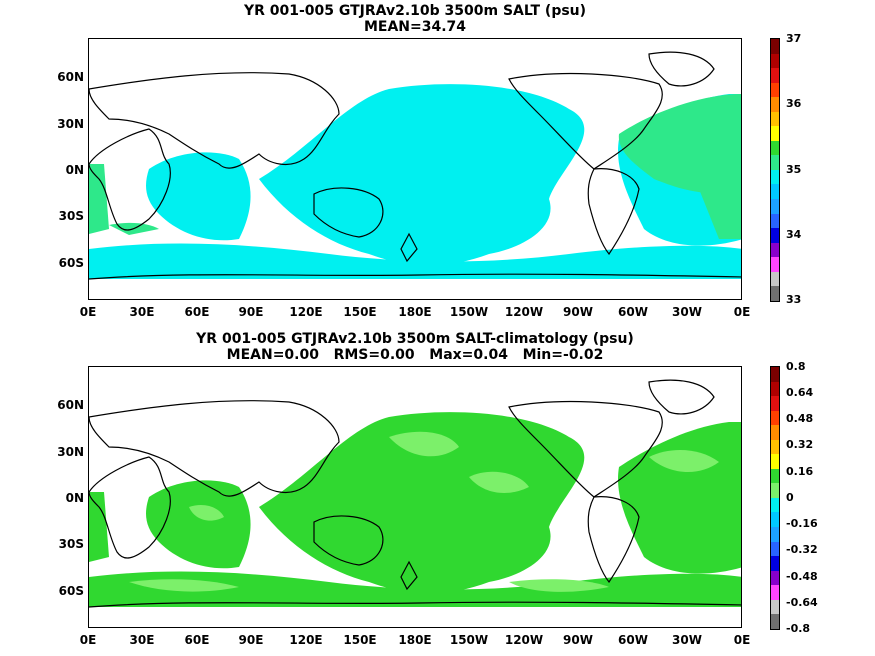 The image size is (875, 656). I want to click on panel2-colorbar, so click(775, 498).